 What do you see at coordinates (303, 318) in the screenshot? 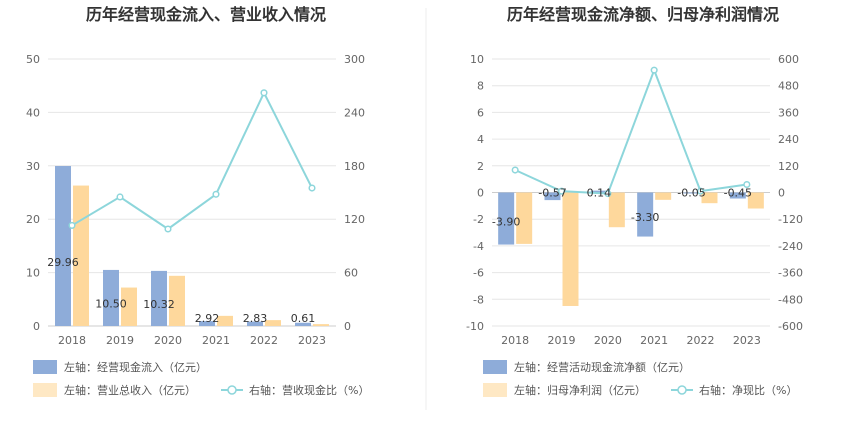
I see `data-label: 0.61` at bounding box center [303, 318].